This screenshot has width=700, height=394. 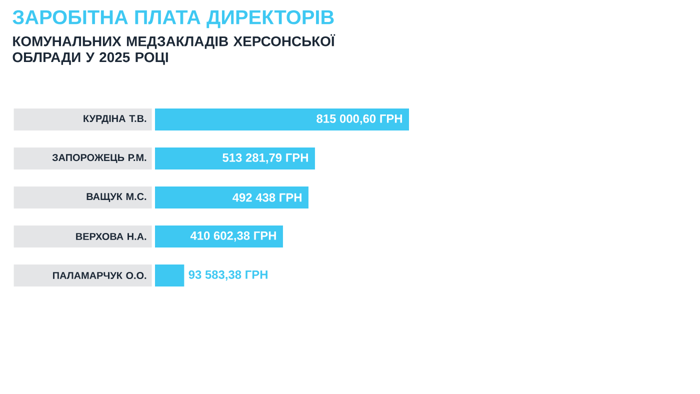 What do you see at coordinates (233, 236) in the screenshot?
I see `data-label: 410 602,38 ГРН` at bounding box center [233, 236].